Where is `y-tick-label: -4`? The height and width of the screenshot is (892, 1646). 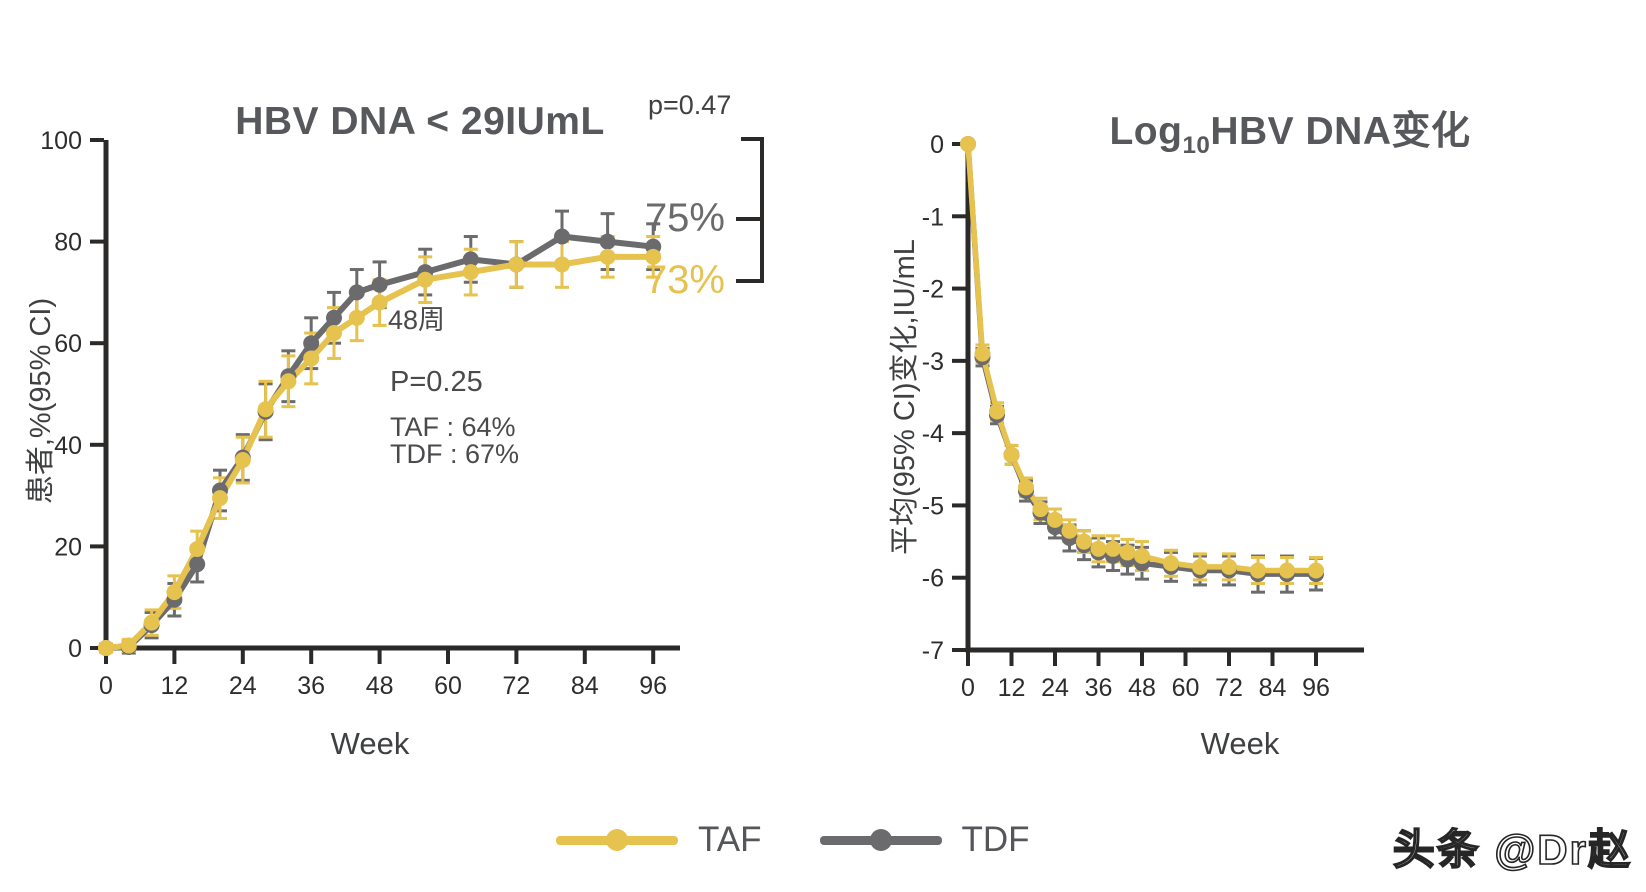
y-tick-label: -4 is located at coordinates (933, 434).